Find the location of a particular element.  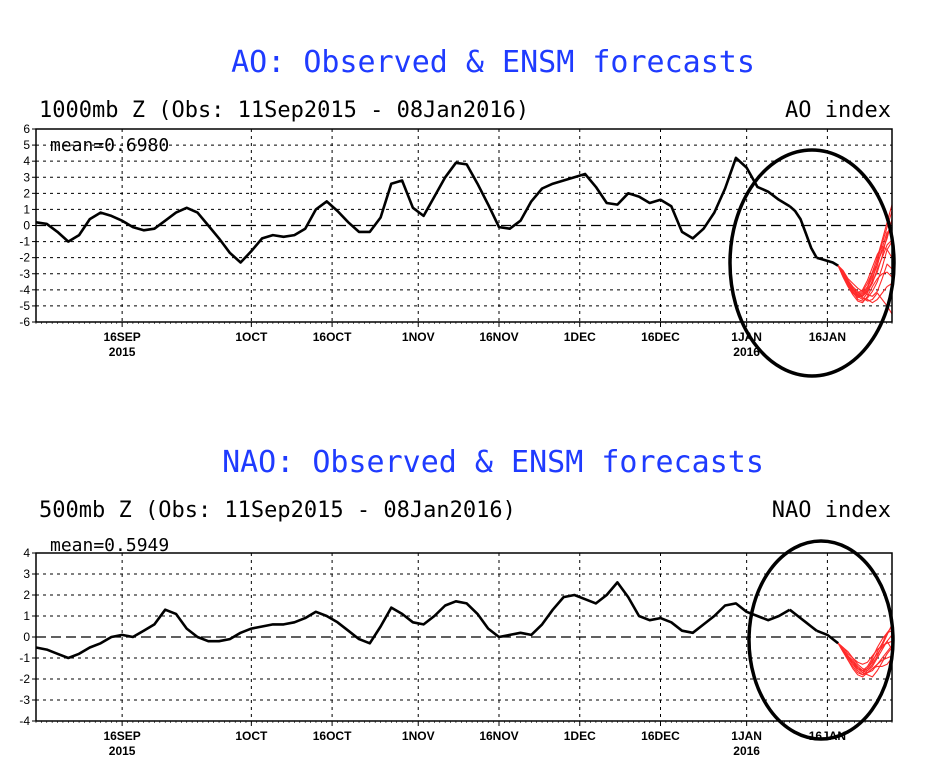

chart-subtitle: 500mb Z (Obs: 11Sep2015 - 08Jan2016) is located at coordinates (277, 510).